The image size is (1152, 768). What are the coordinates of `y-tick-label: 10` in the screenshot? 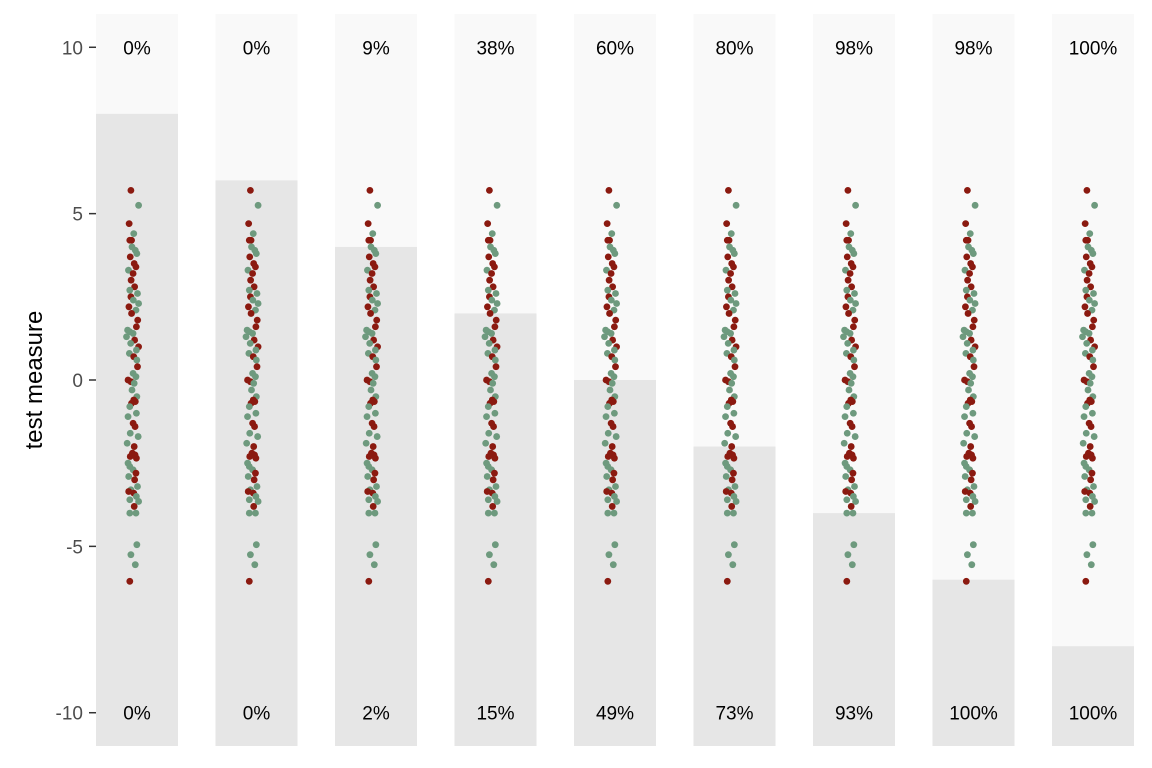 It's located at (72, 48).